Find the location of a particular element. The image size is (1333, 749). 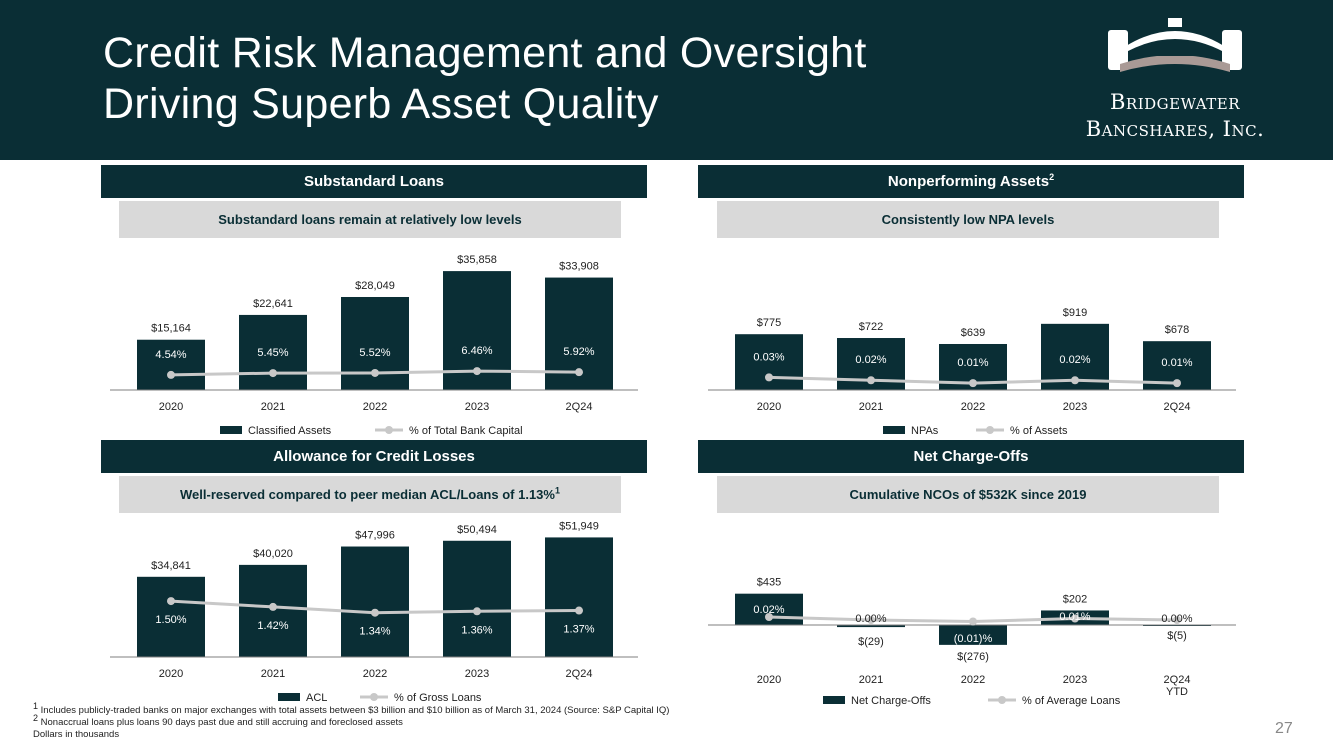

legend-swatch-bar-nco is located at coordinates (834, 700).